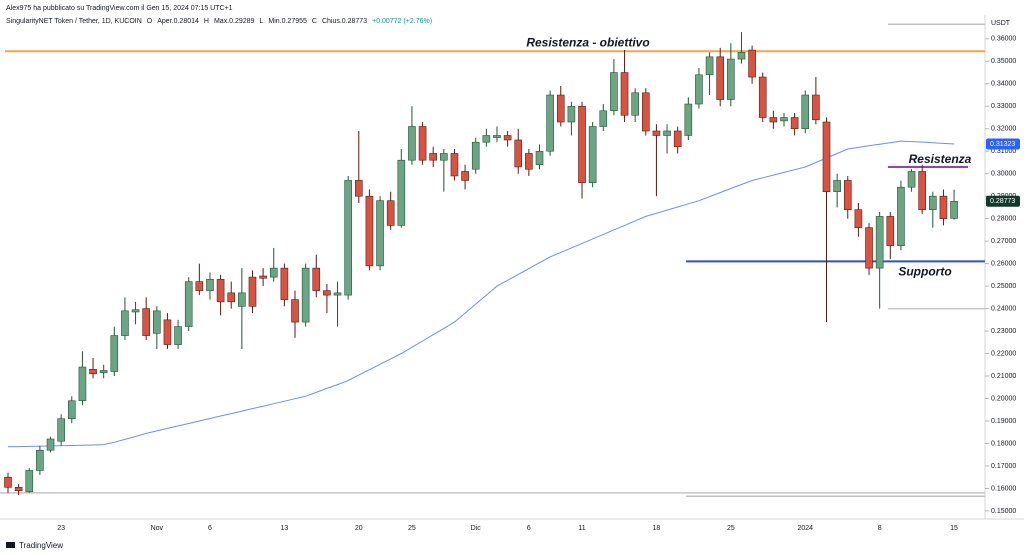  I want to click on x-tick-label: 25, so click(412, 528).